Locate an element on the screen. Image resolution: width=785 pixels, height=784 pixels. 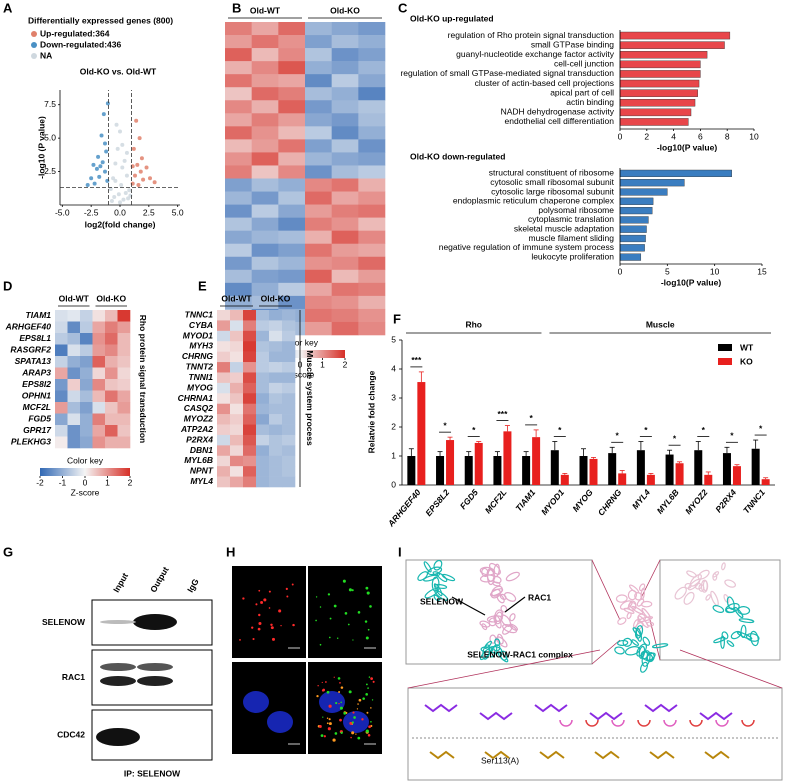
x-tick-label: 5.0 is located at coordinates (178, 212).